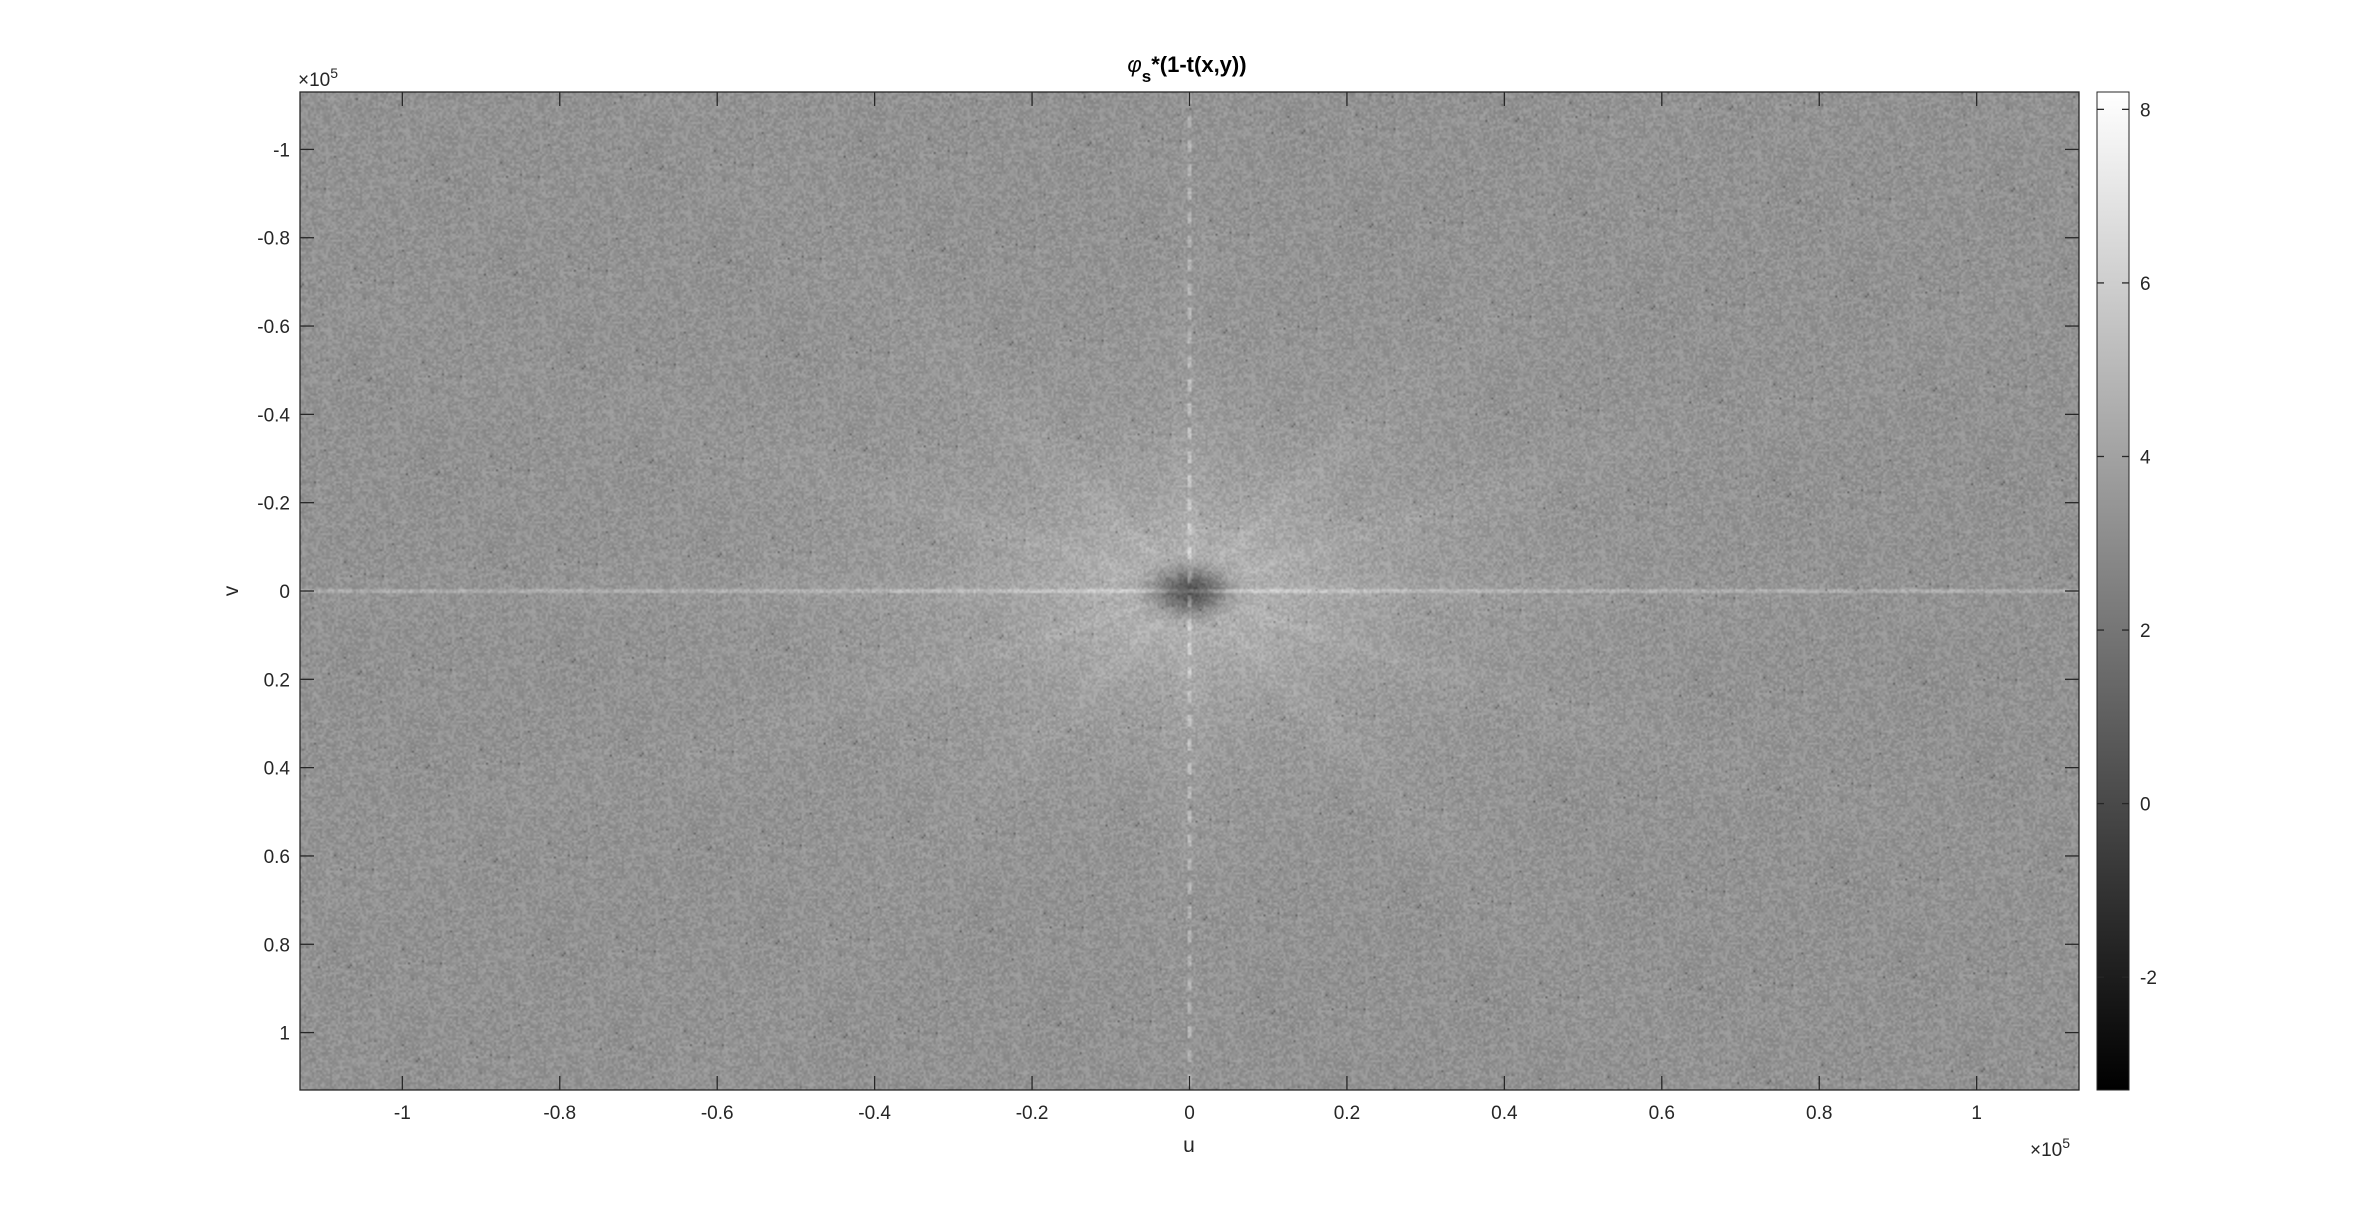 Image resolution: width=2380 pixels, height=1222 pixels. What do you see at coordinates (231, 590) in the screenshot?
I see `y-axis-label: v` at bounding box center [231, 590].